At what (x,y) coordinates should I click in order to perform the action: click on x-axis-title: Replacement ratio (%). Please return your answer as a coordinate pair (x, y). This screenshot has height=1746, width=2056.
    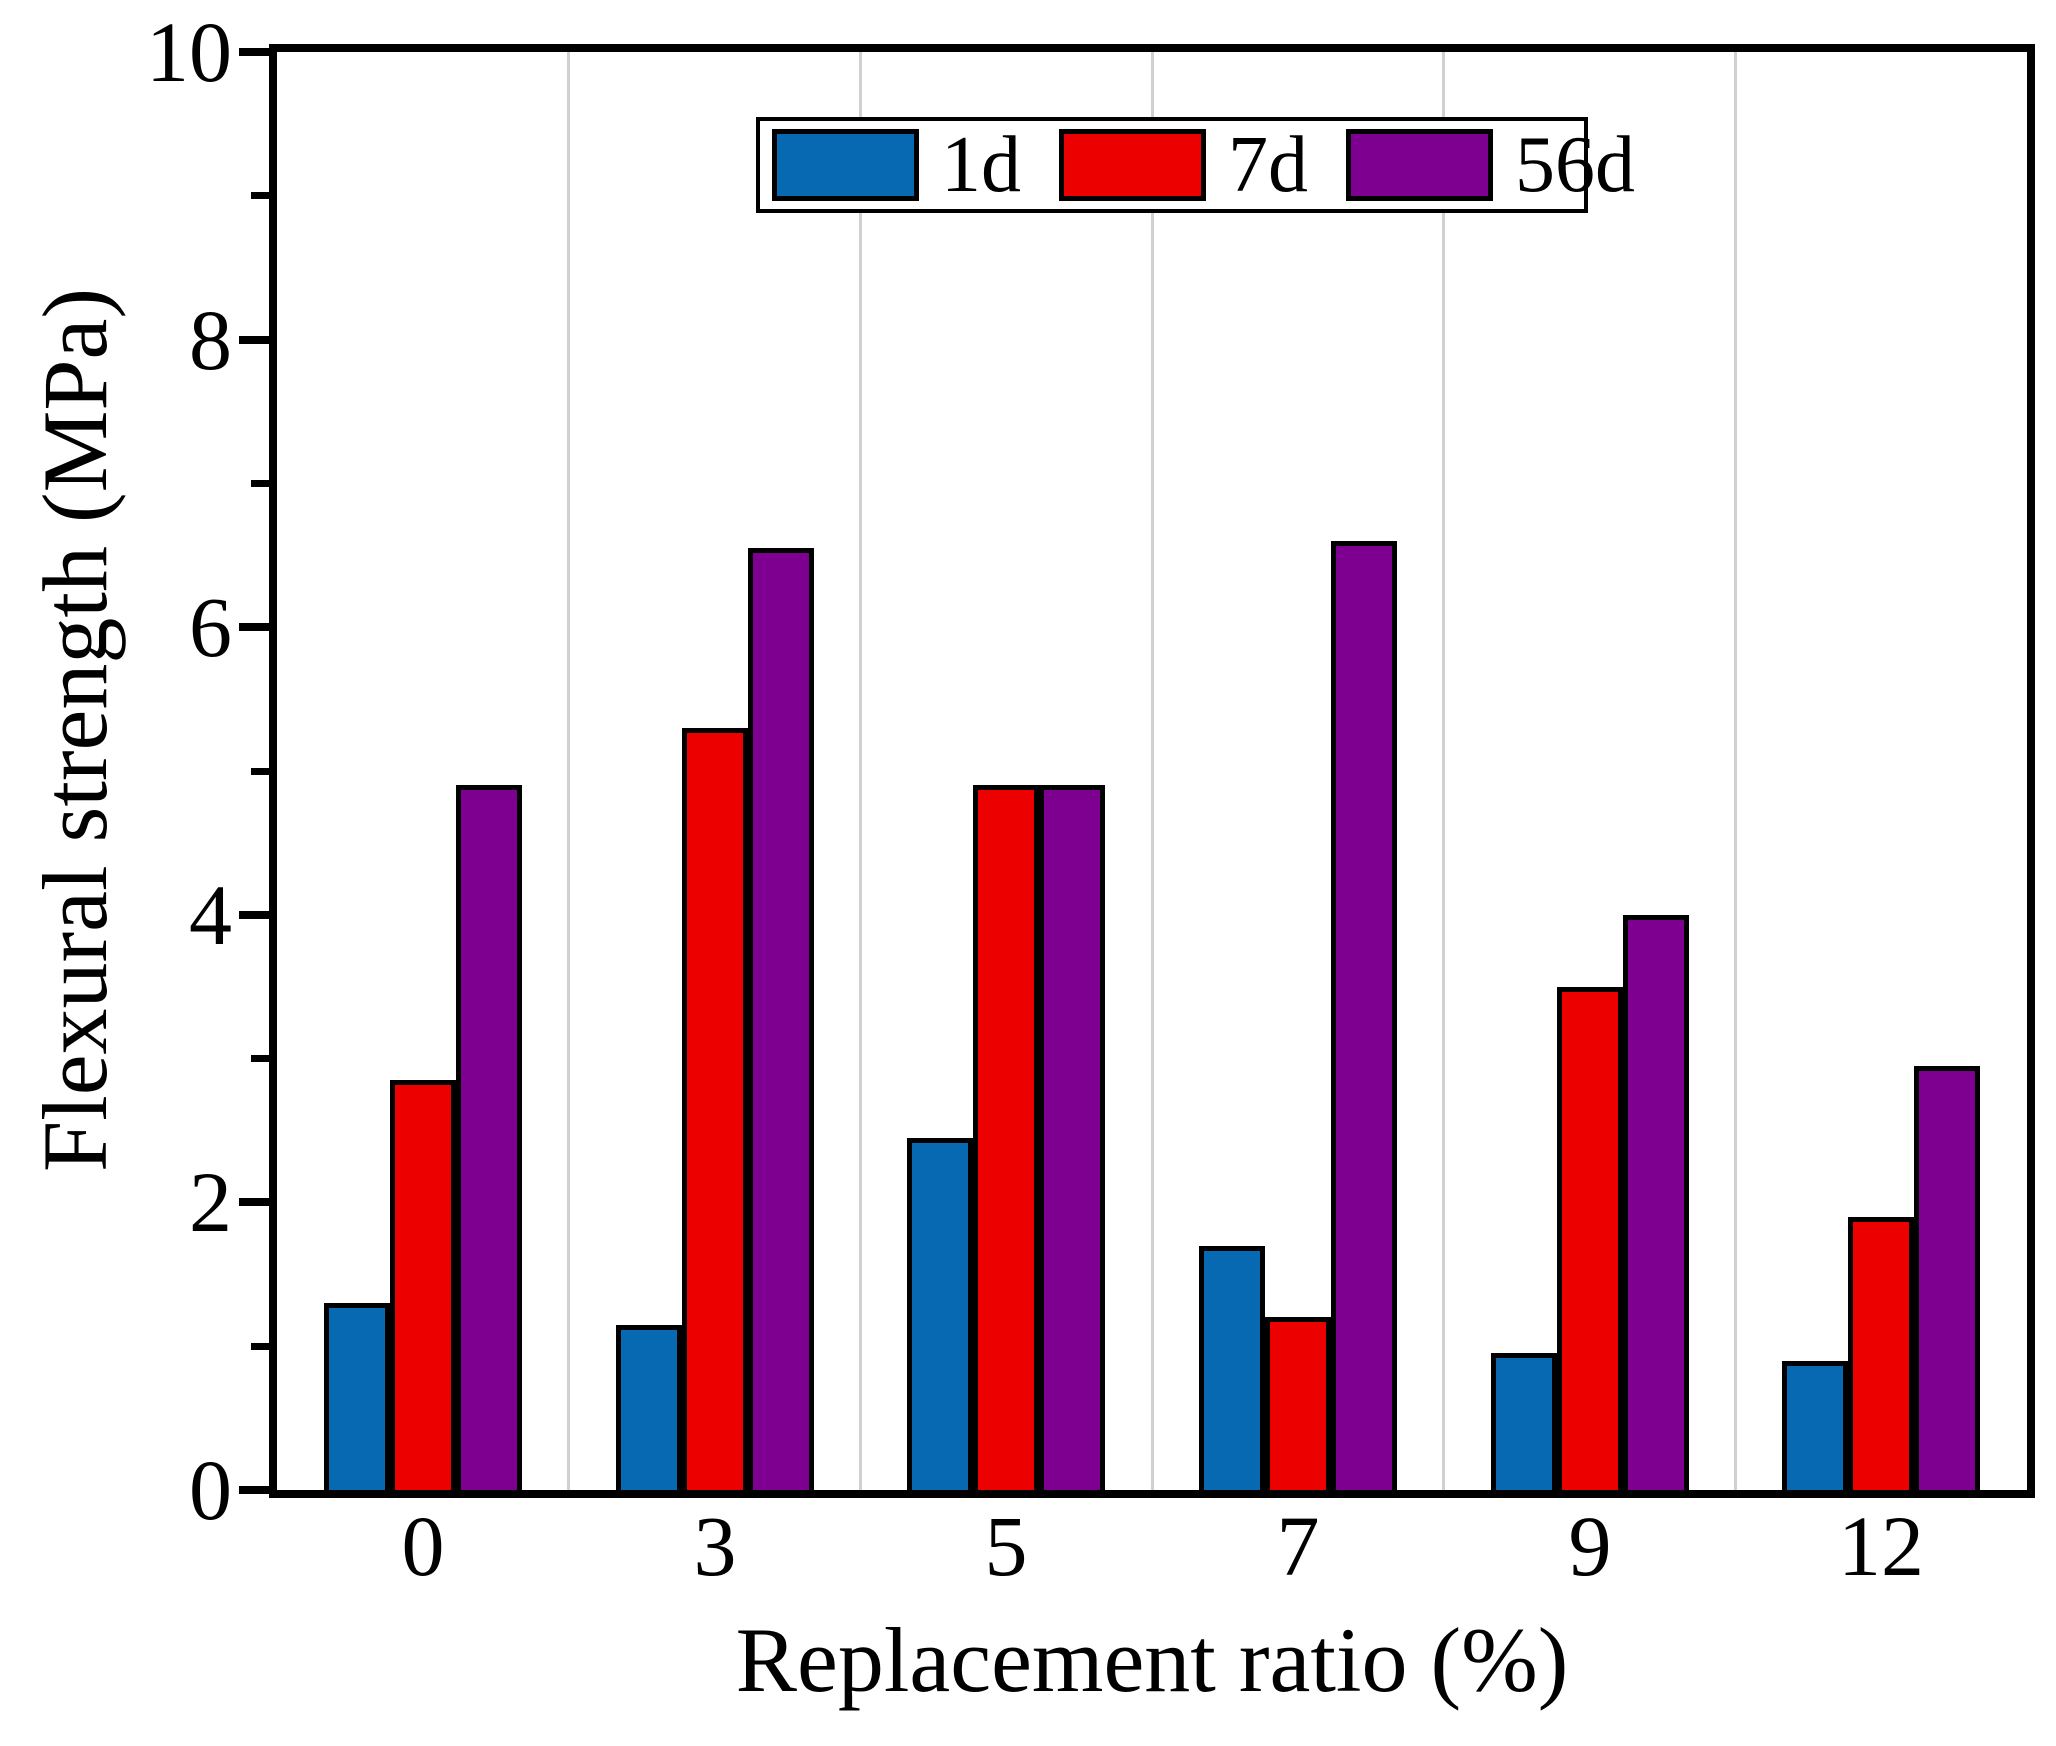
    Looking at the image, I should click on (1152, 1660).